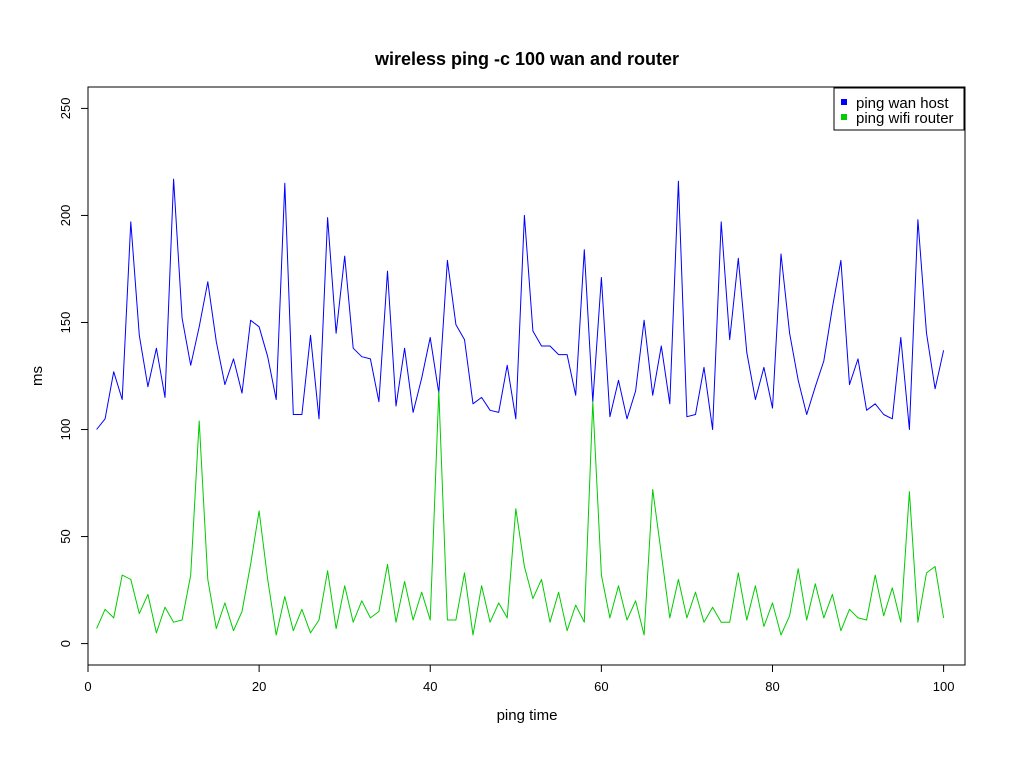 This screenshot has height=768, width=1024. I want to click on x-axis-label: ping time, so click(527, 715).